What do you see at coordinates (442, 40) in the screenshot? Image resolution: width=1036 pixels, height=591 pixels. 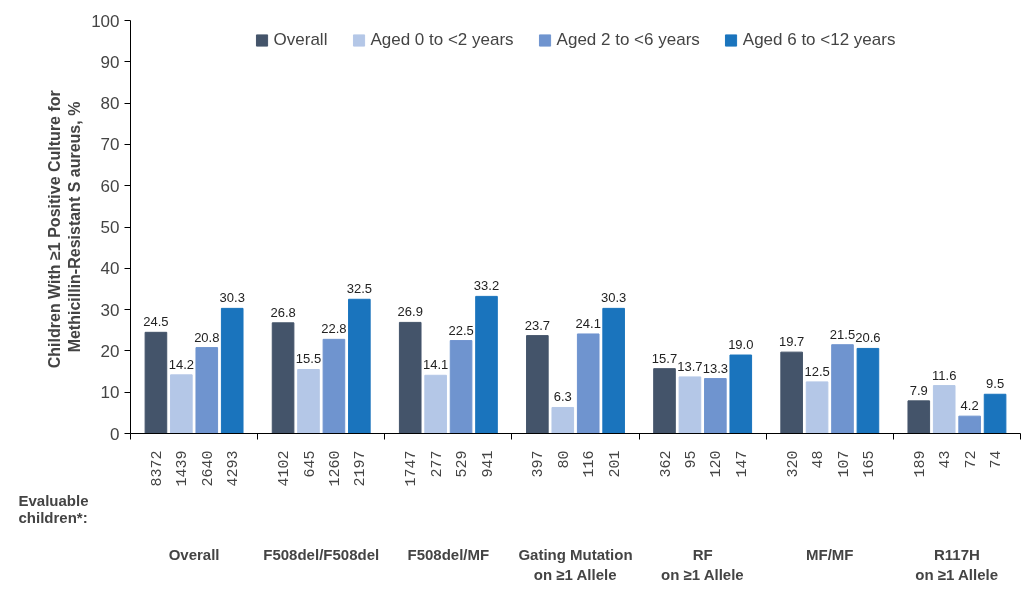 I see `legend-label: Aged 0 to <2 years` at bounding box center [442, 40].